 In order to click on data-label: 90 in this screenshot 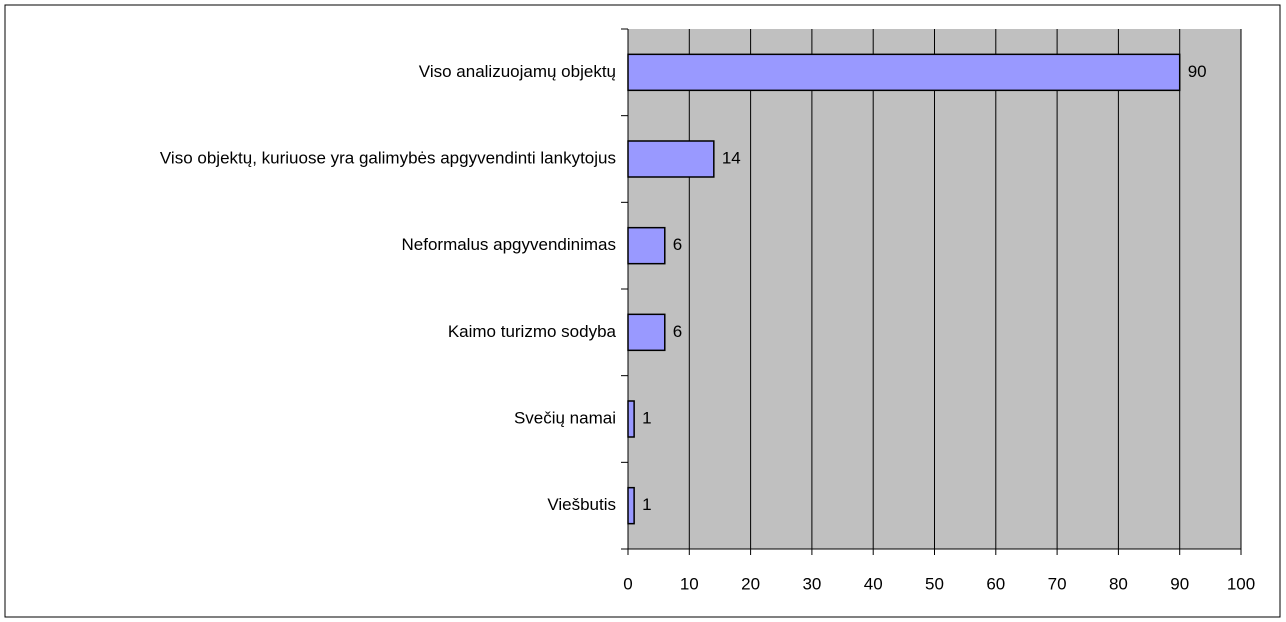, I will do `click(1197, 71)`.